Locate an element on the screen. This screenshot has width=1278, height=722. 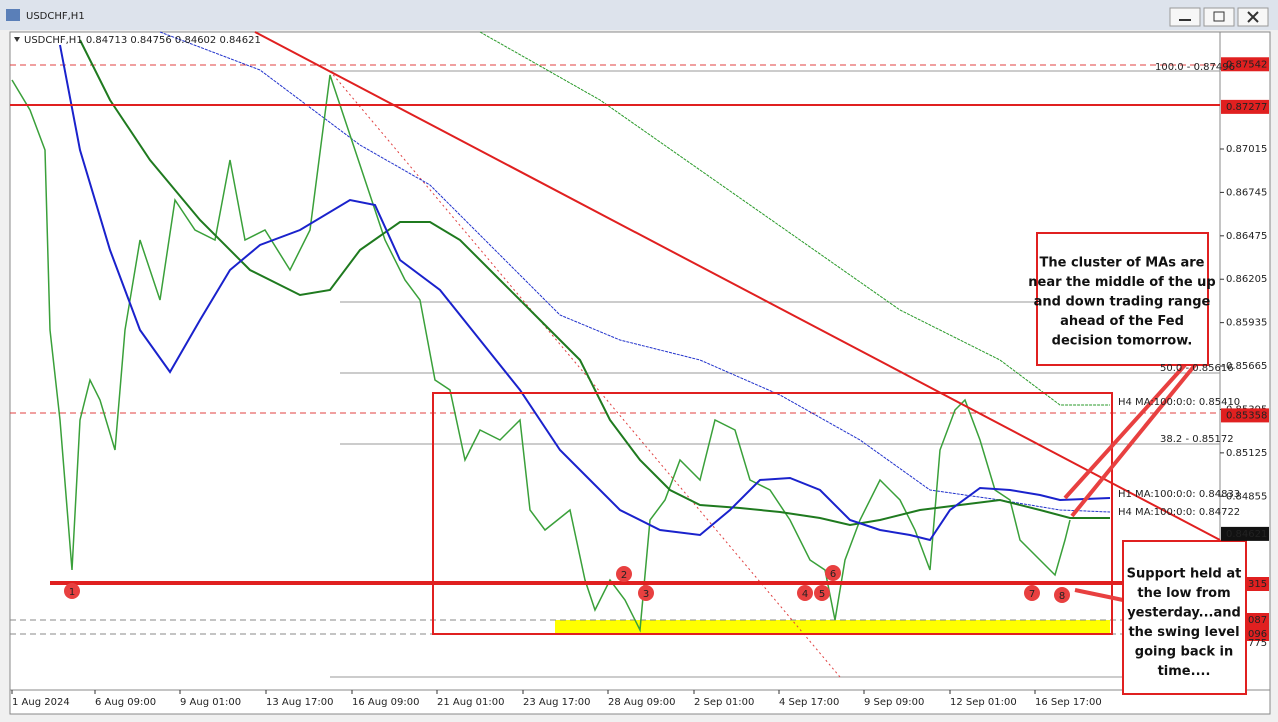
price-label: 0.85935 is located at coordinates (1246, 323).